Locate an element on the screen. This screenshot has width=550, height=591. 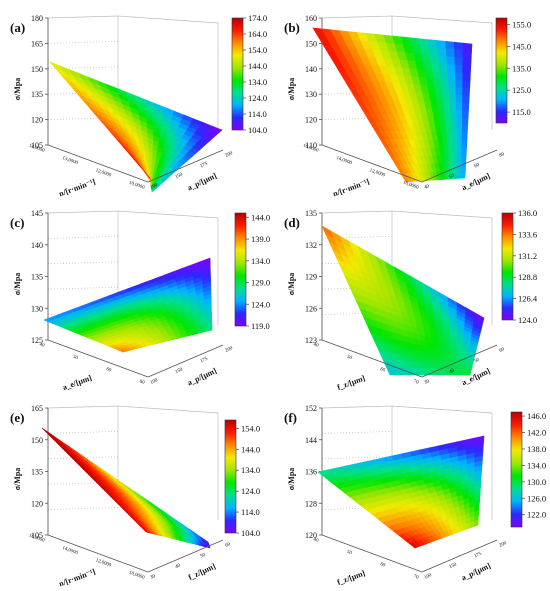
colorbar-tick-label: 122.0 is located at coordinates (536, 515).